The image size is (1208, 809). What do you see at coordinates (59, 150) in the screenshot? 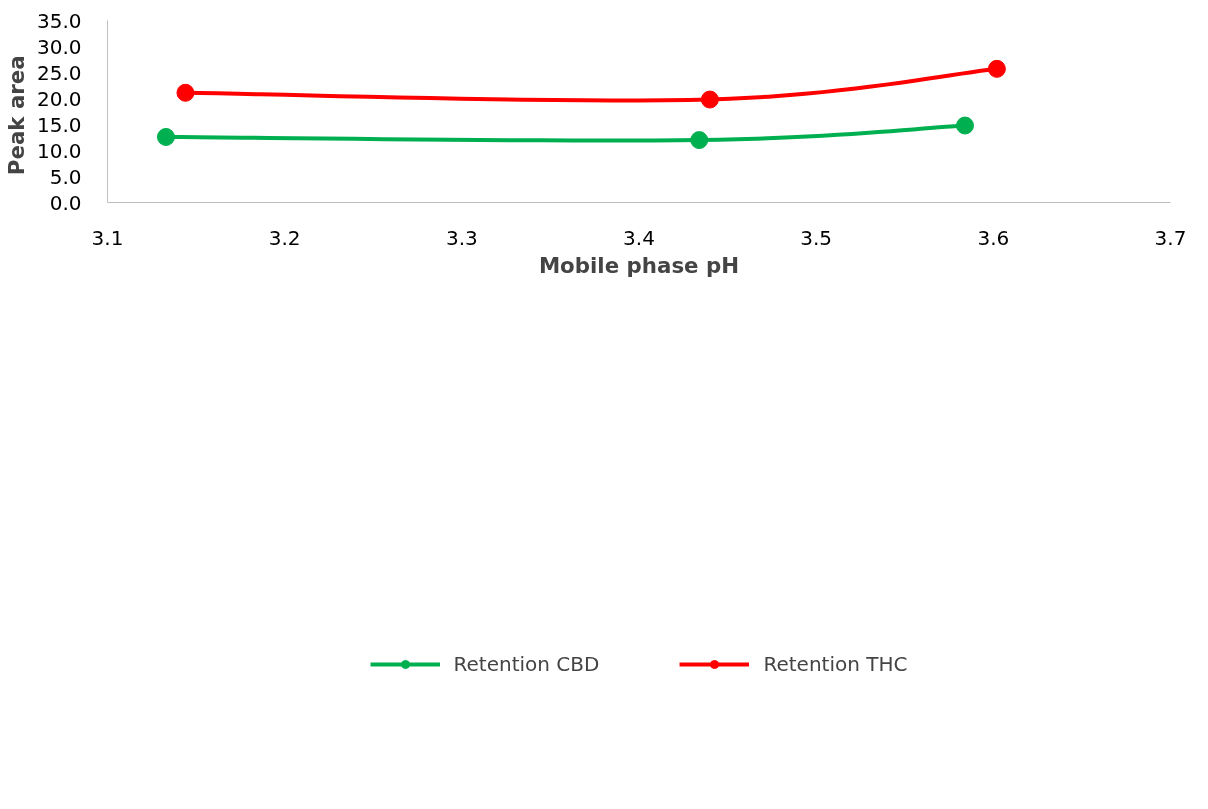
I see `y-tick-label: 10.0` at bounding box center [59, 150].